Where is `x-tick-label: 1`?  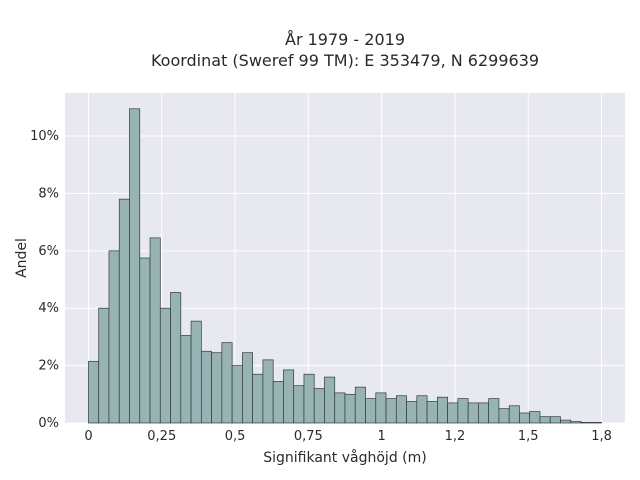 x-tick-label: 1 is located at coordinates (382, 436).